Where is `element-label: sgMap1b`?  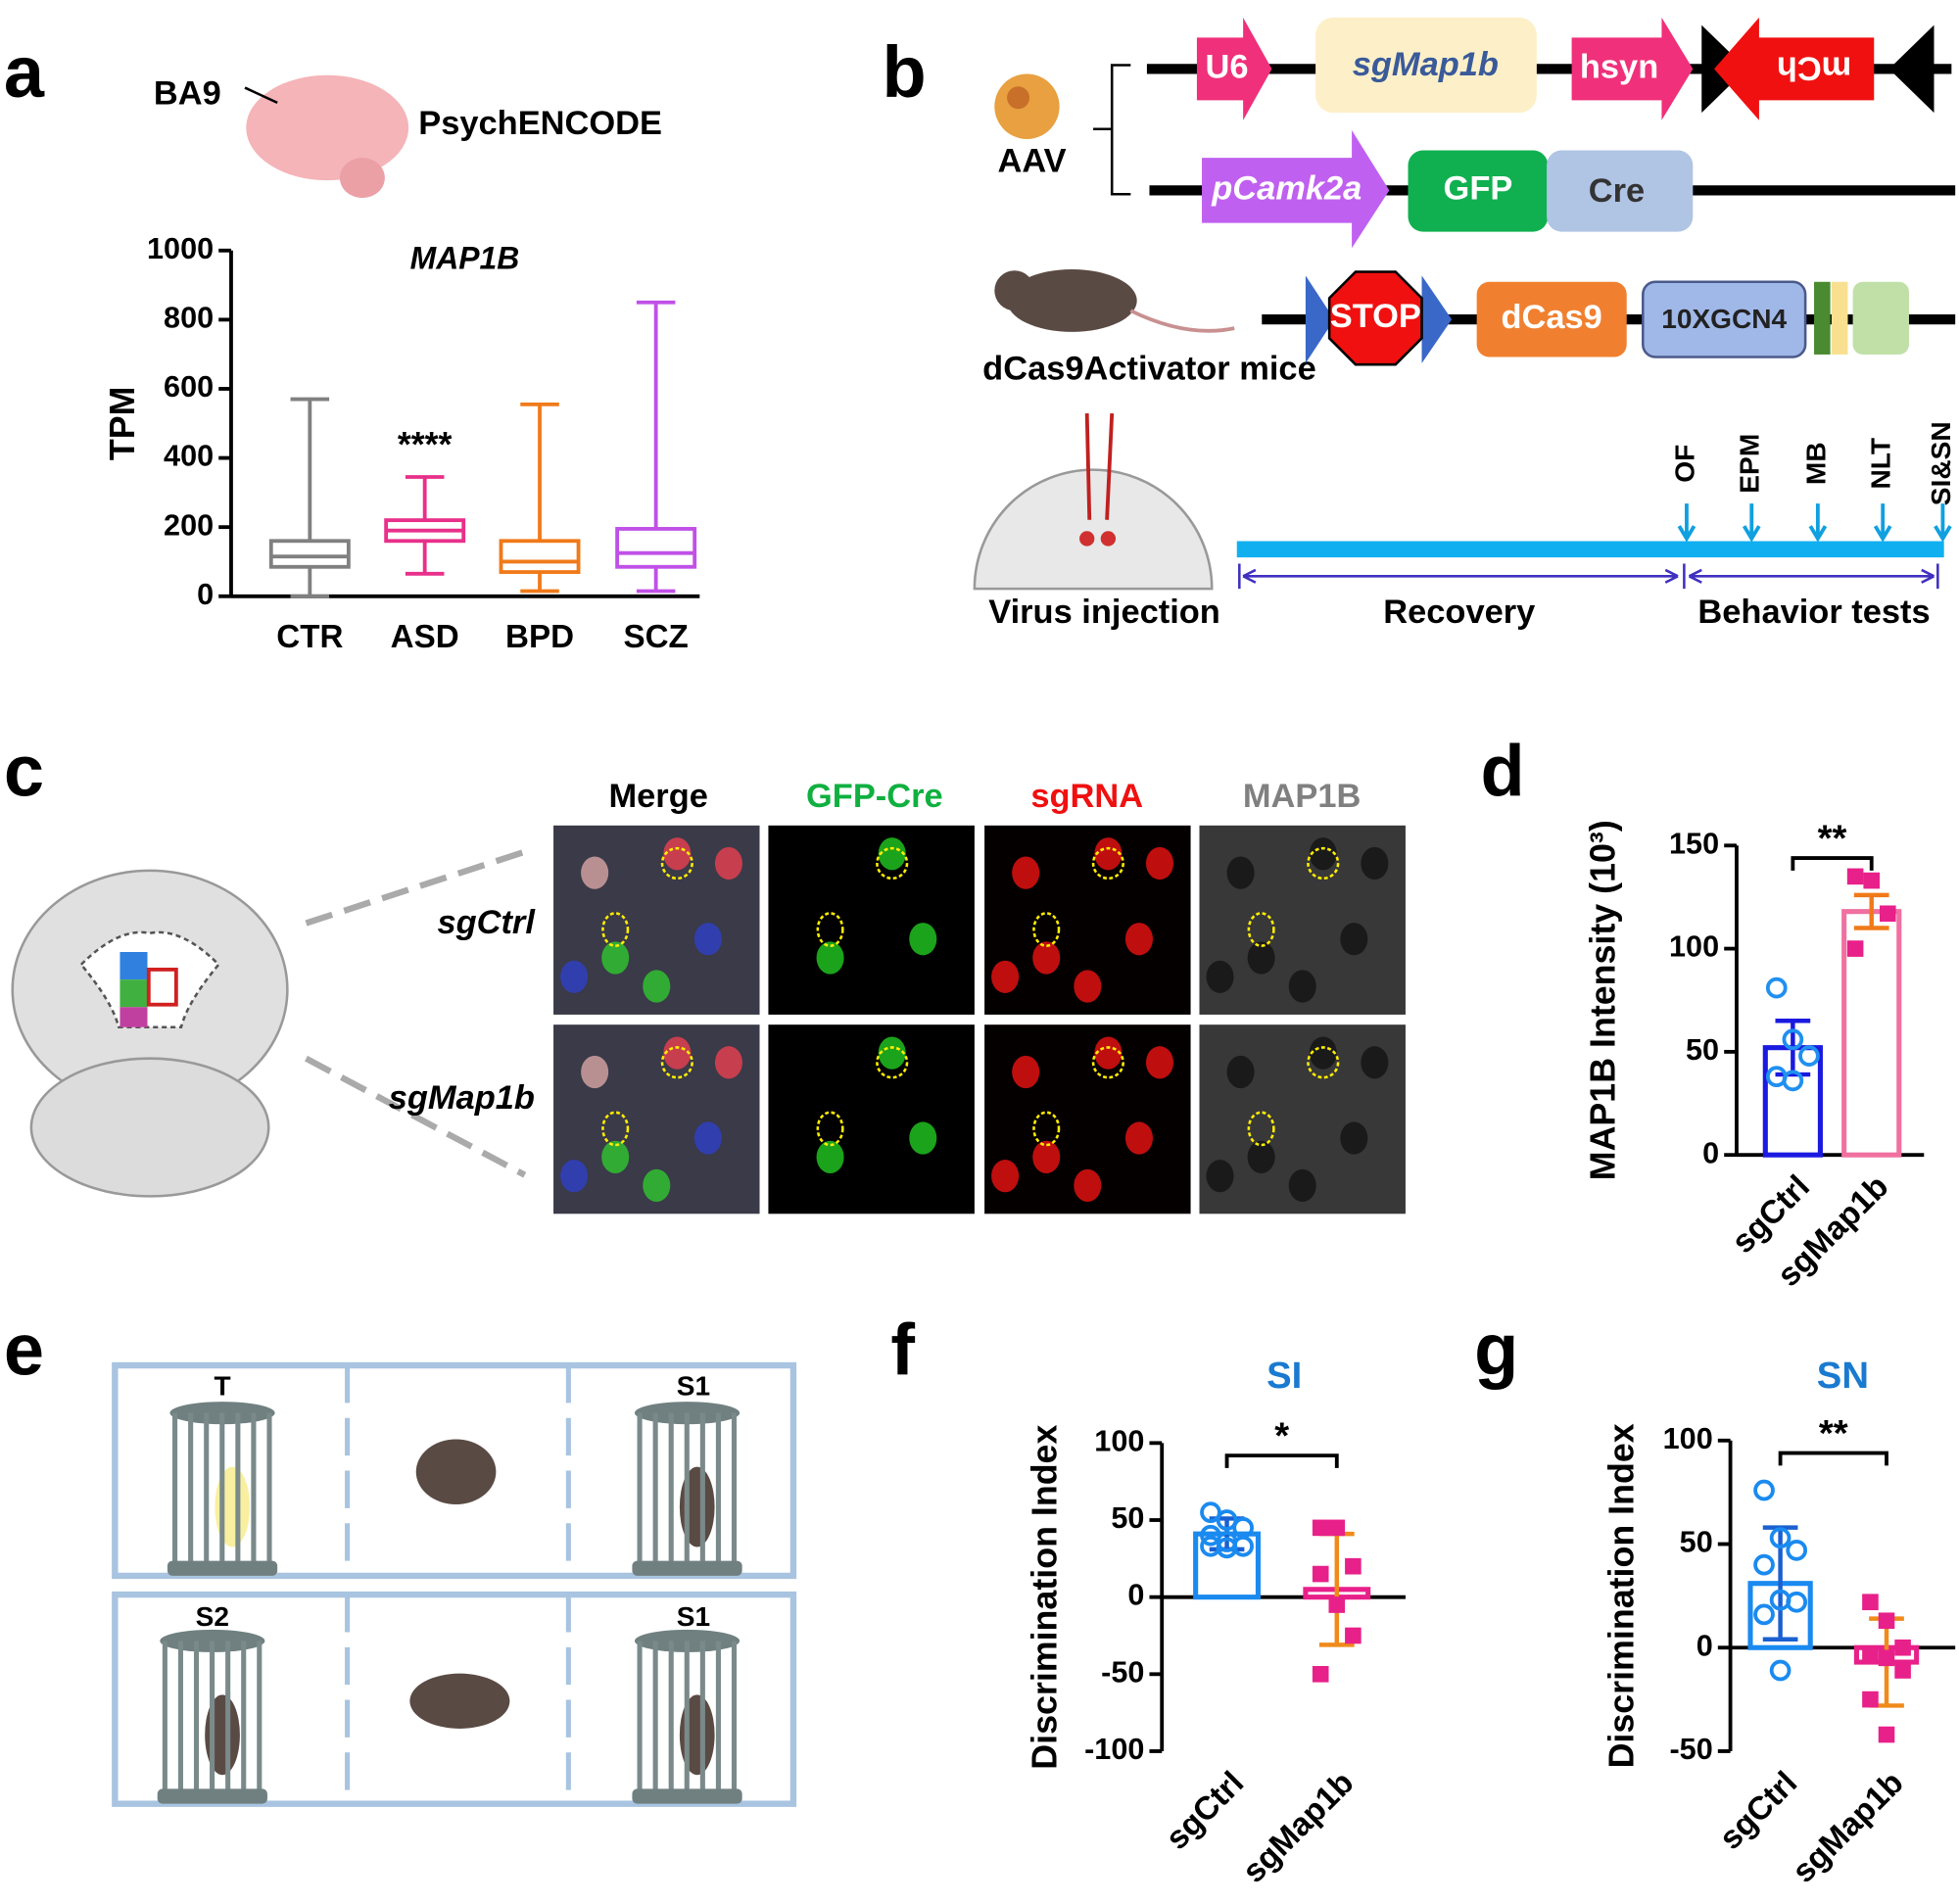
element-label: sgMap1b is located at coordinates (1426, 64).